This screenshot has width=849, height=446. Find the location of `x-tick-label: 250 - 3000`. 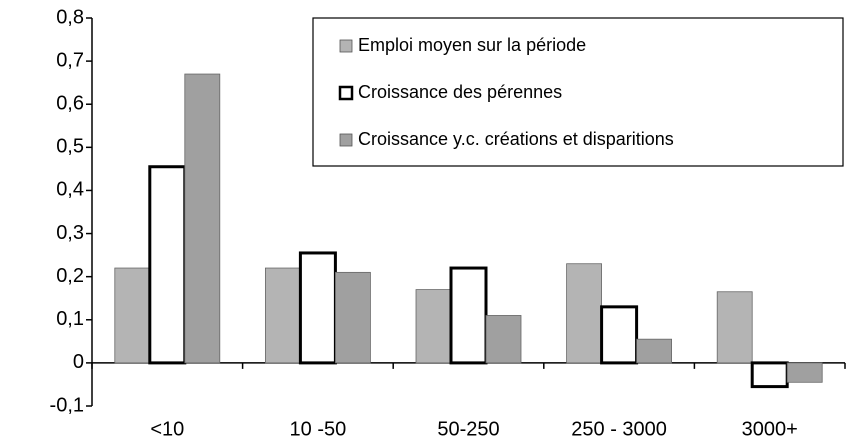

x-tick-label: 250 - 3000 is located at coordinates (619, 429).